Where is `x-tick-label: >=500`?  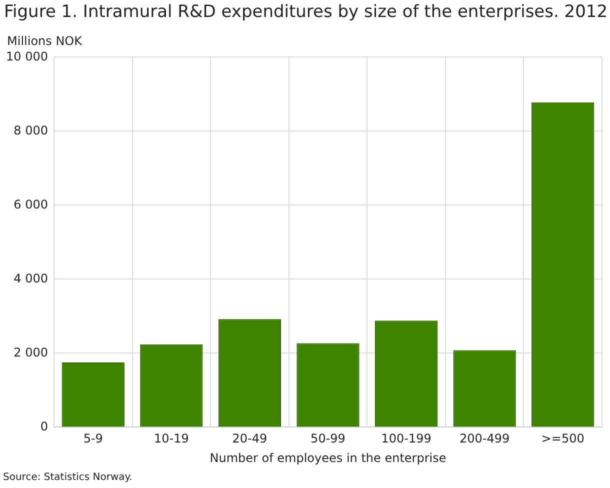
x-tick-label: >=500 is located at coordinates (562, 439).